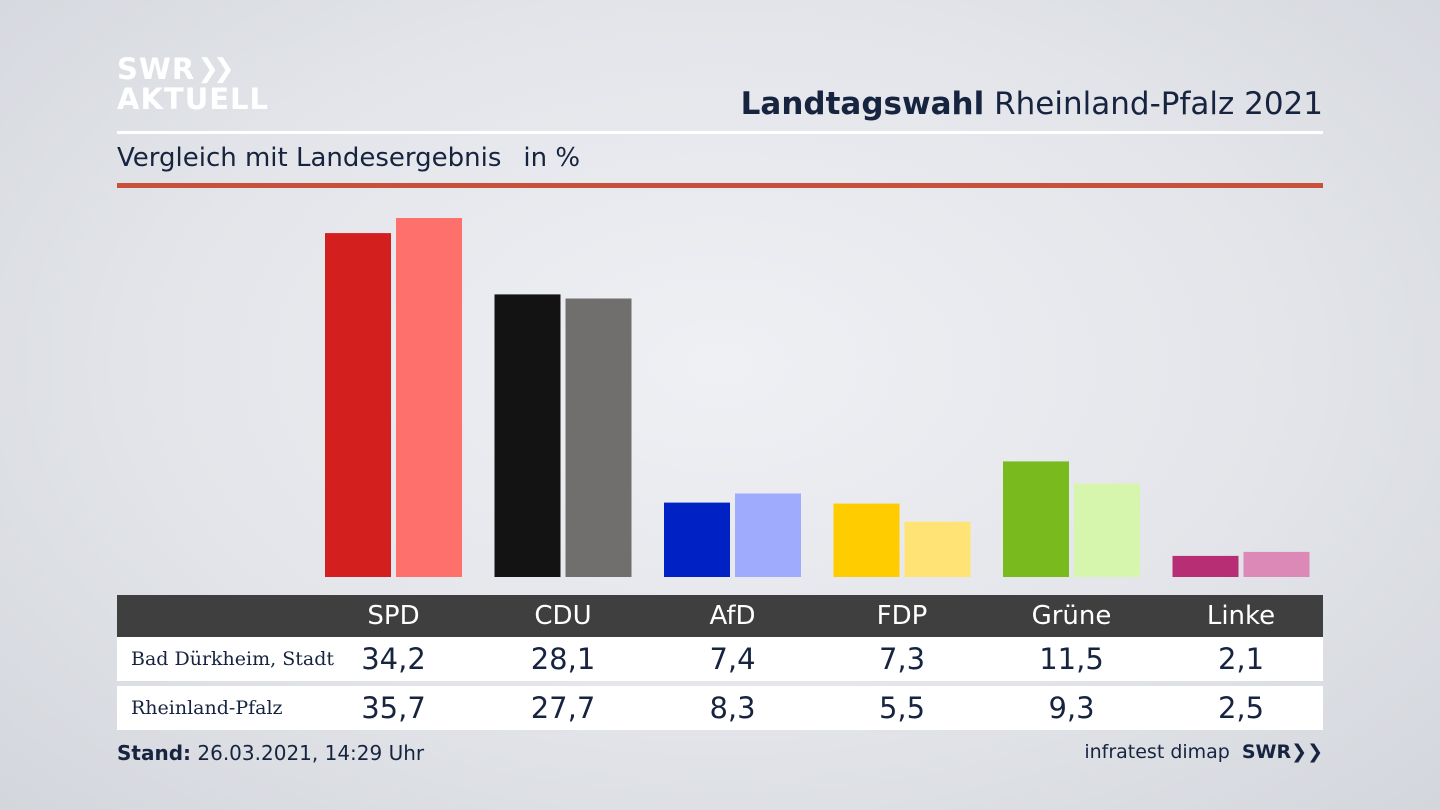  Describe the element at coordinates (1157, 752) in the screenshot. I see `source-text: infratest dimap` at that location.